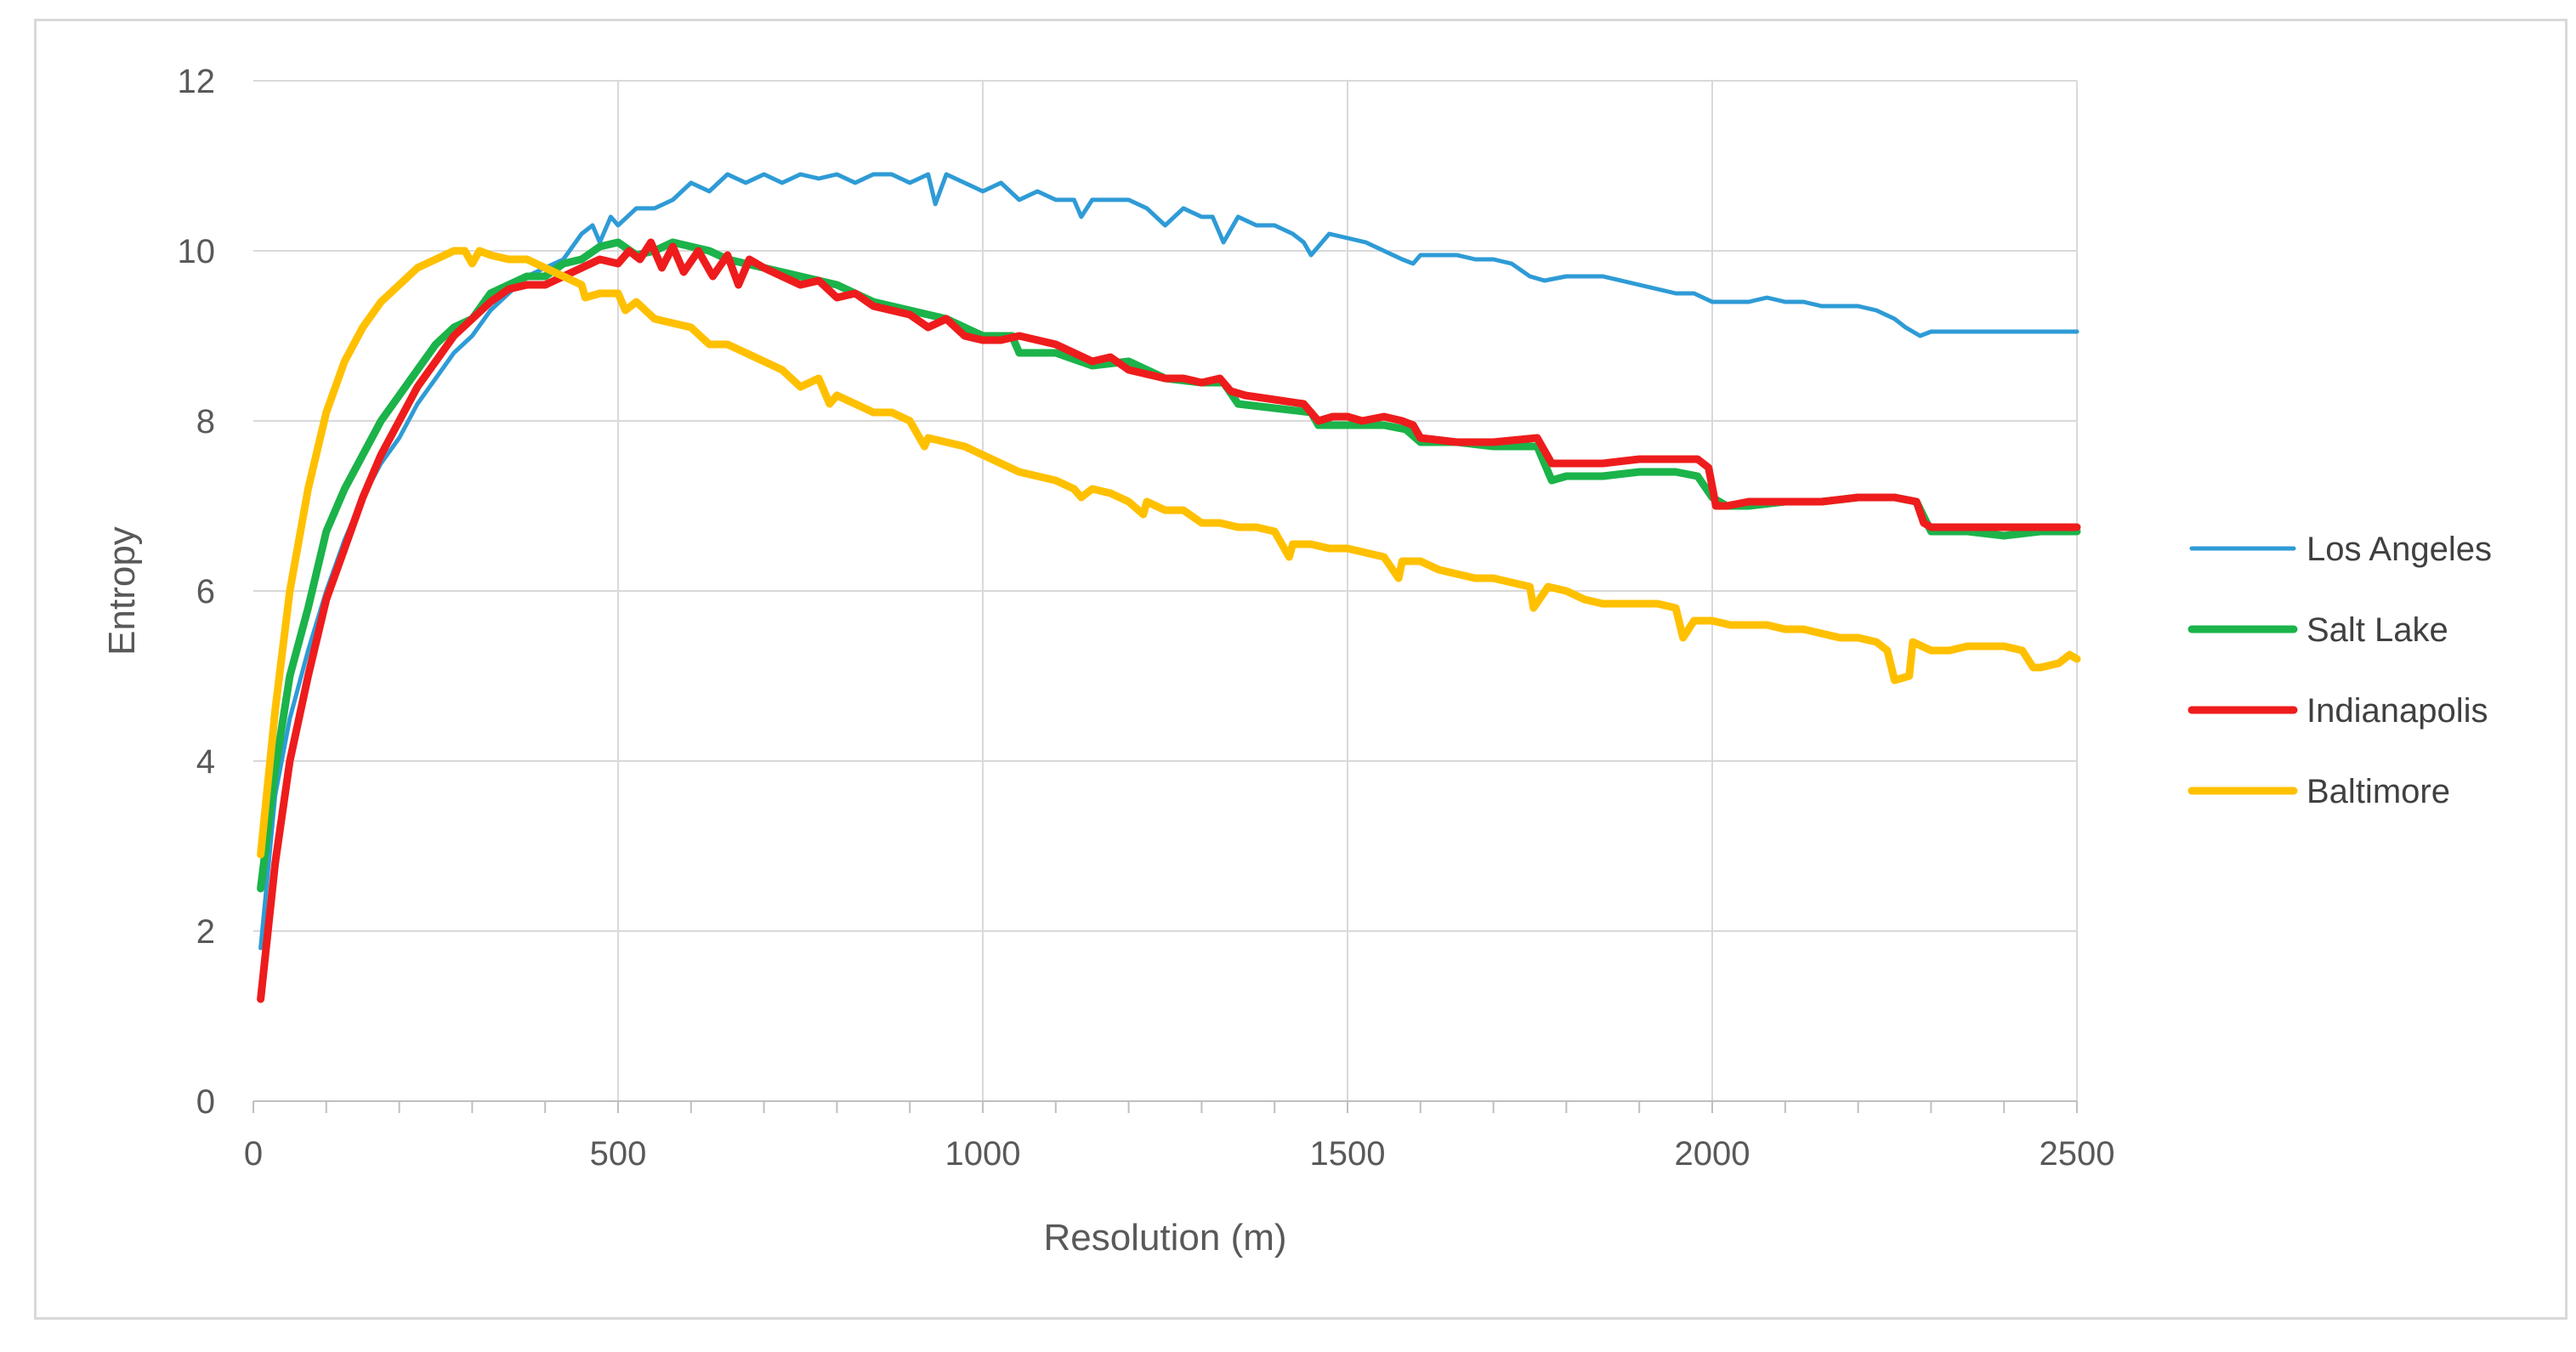 This screenshot has height=1352, width=2576. Describe the element at coordinates (2078, 1154) in the screenshot. I see `x-tick-label: 2500` at that location.